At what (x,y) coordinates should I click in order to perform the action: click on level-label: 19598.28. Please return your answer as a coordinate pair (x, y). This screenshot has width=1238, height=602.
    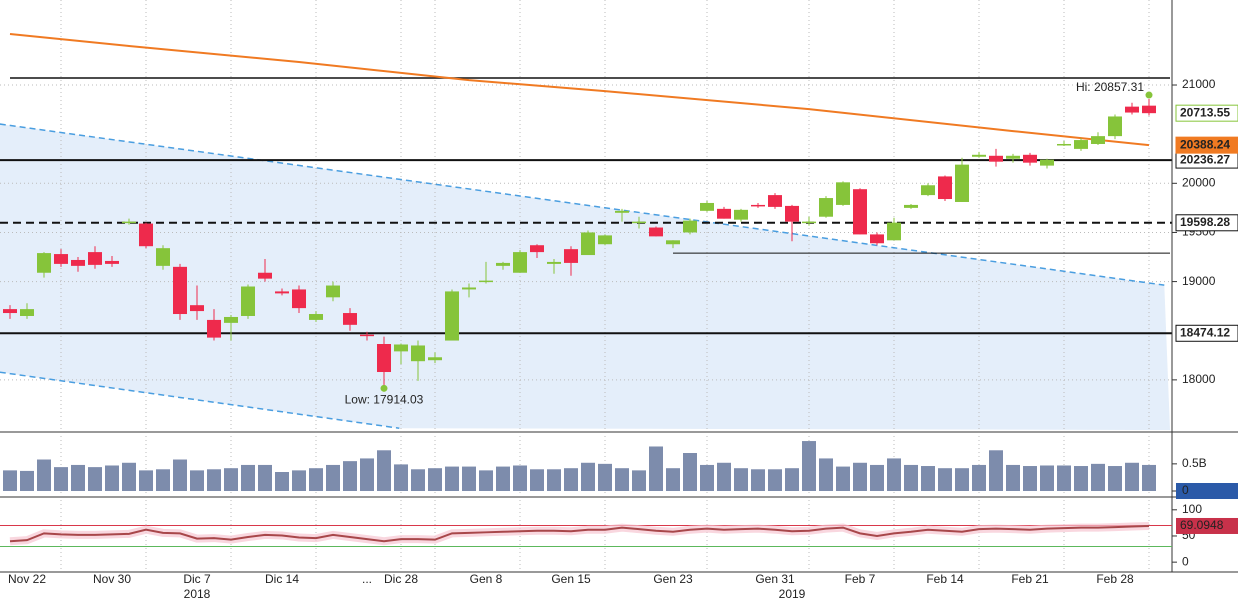
    Looking at the image, I should click on (1205, 222).